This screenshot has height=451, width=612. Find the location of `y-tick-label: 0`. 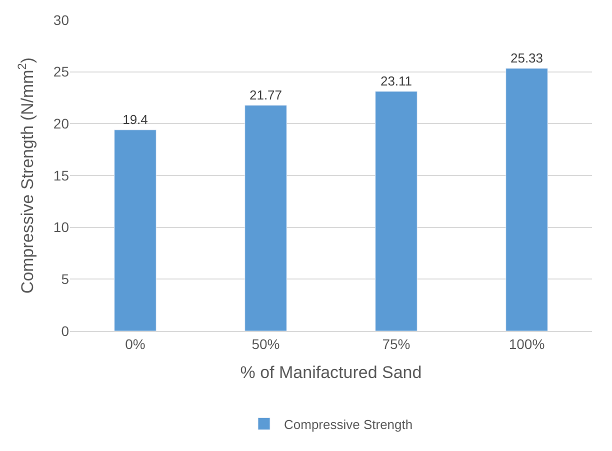

y-tick-label: 0 is located at coordinates (65, 330).